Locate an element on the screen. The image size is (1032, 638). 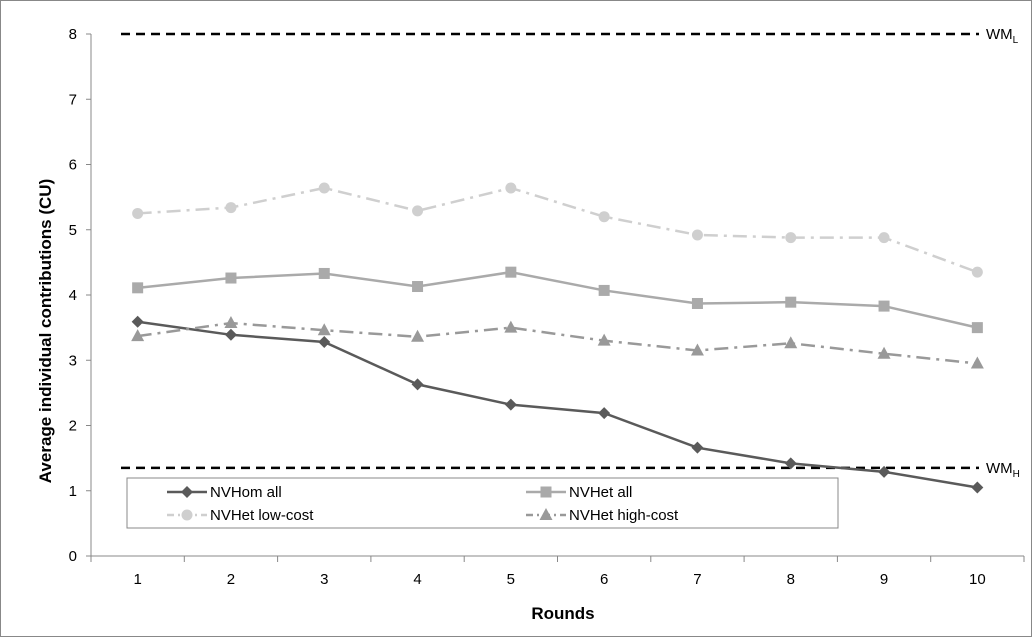
series-nvhet-all is located at coordinates (557, 300).